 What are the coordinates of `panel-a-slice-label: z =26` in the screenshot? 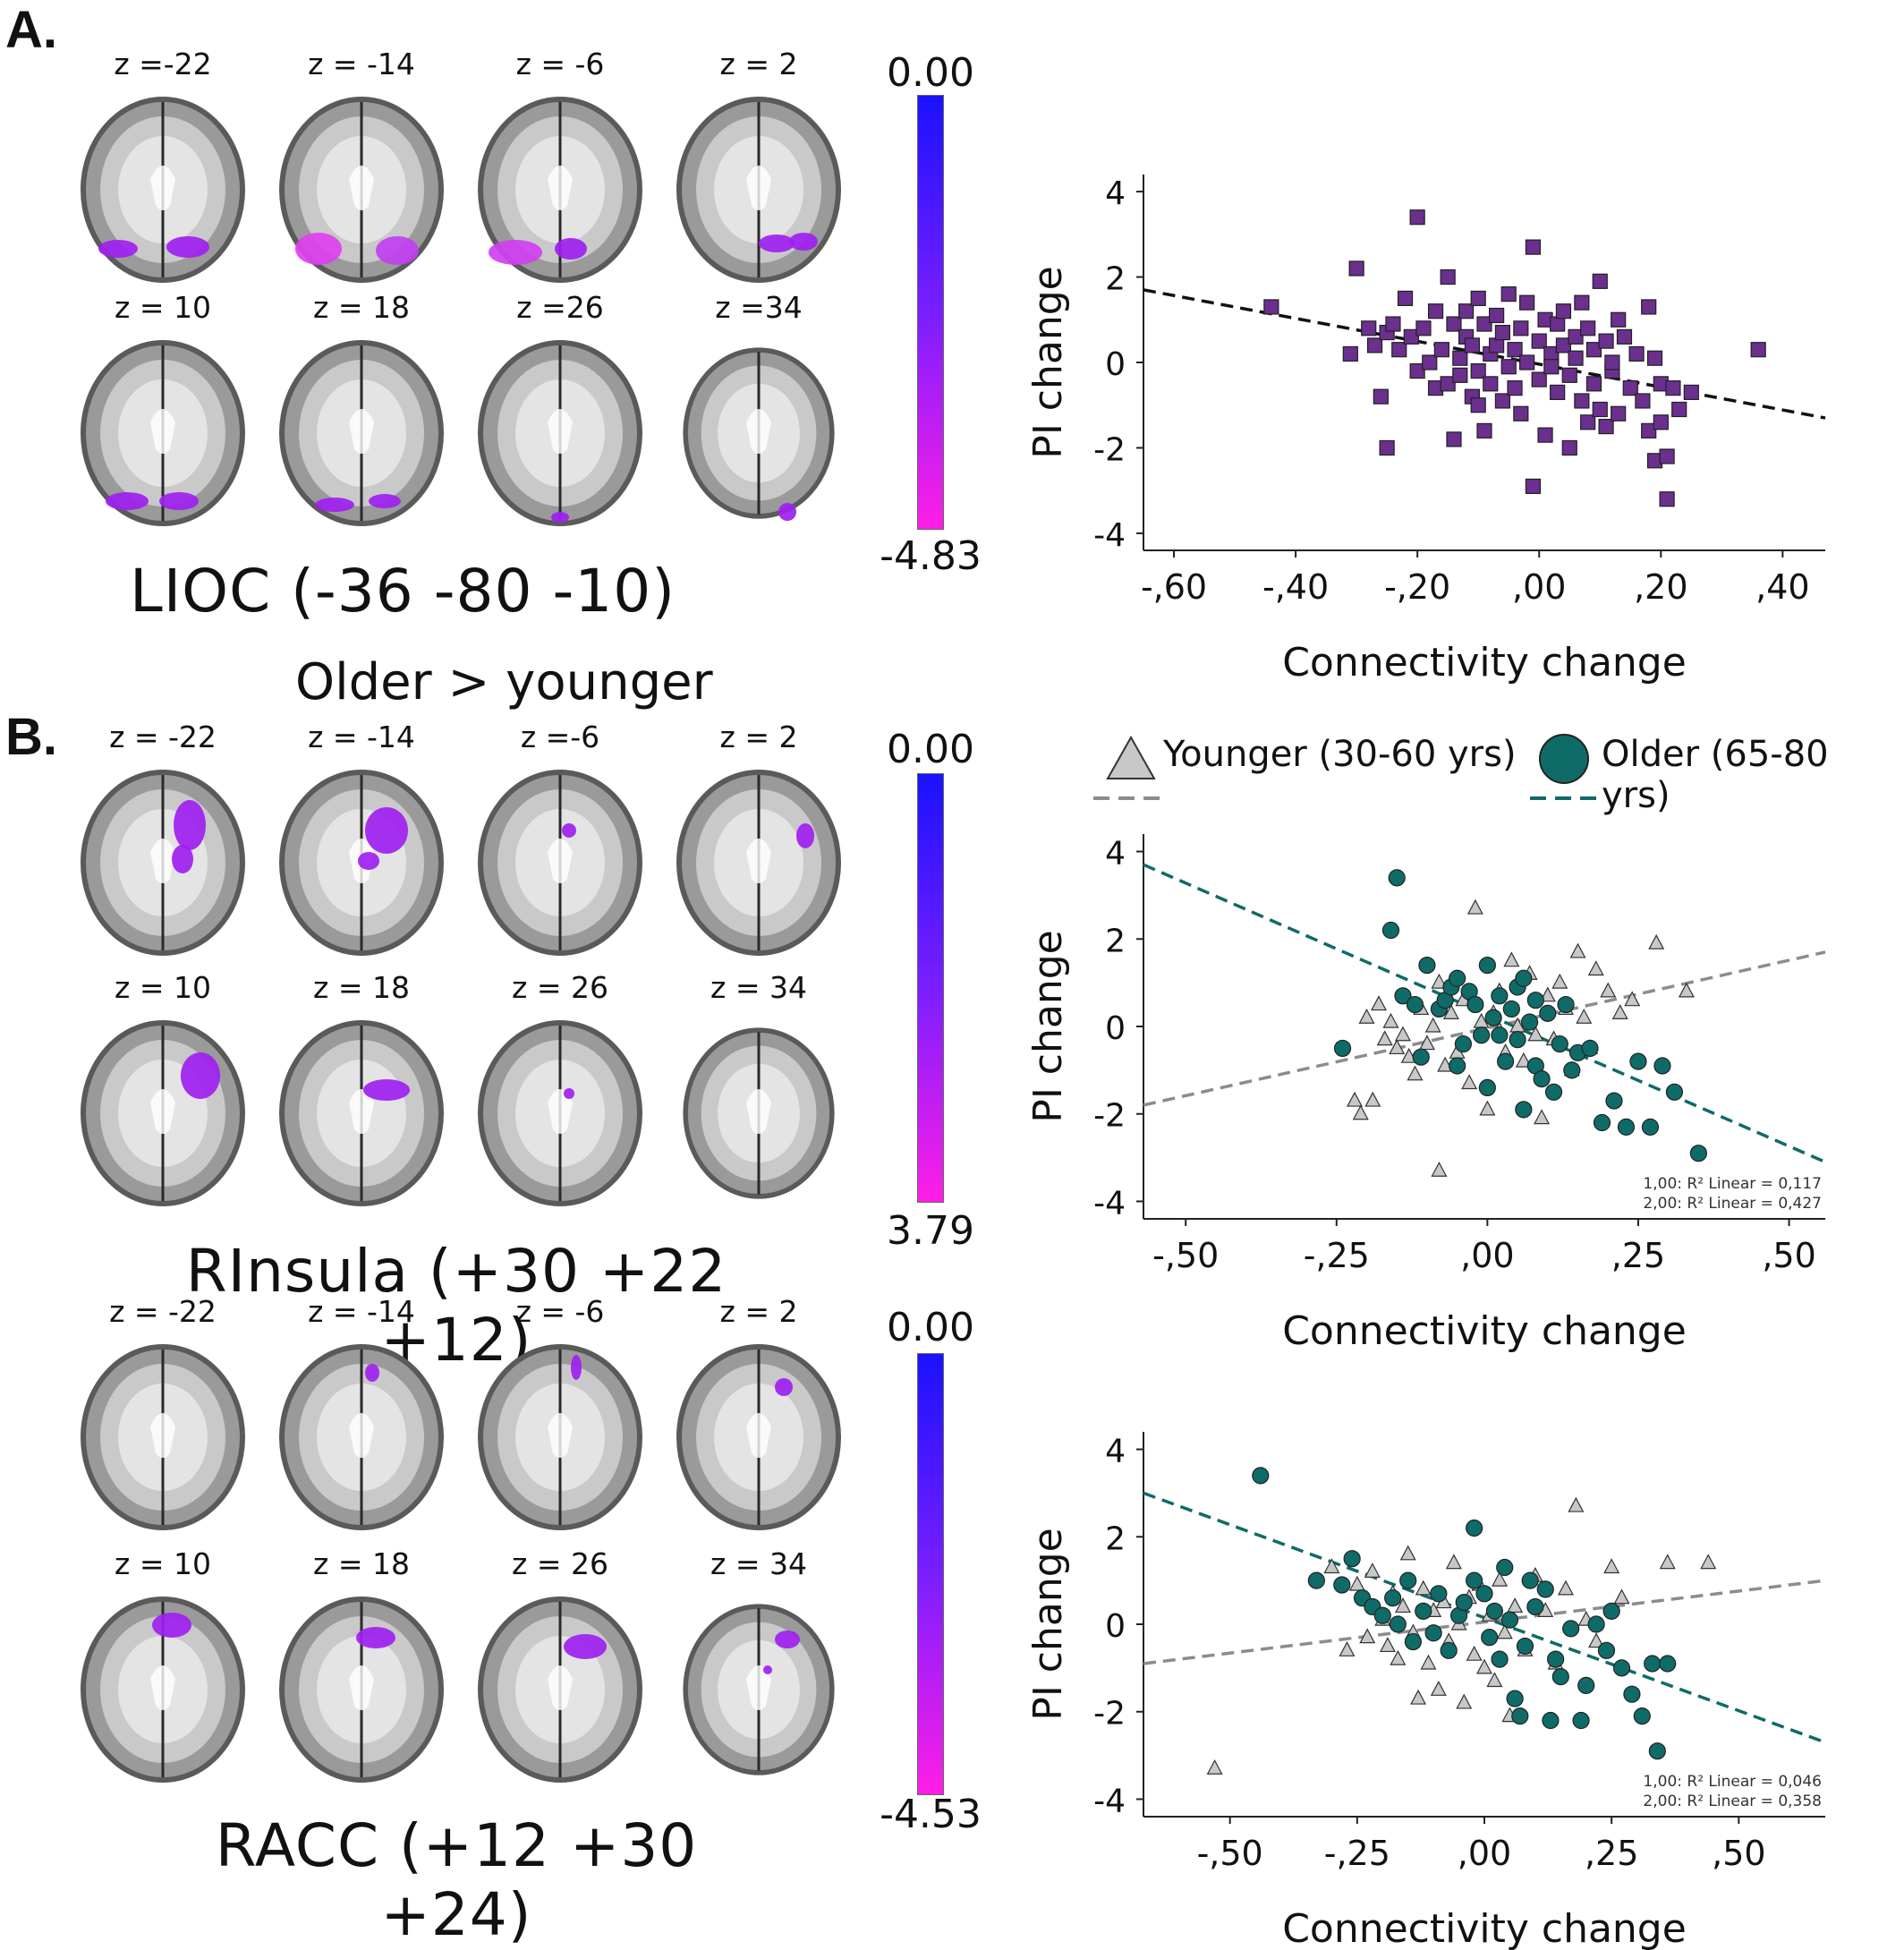 It's located at (560, 307).